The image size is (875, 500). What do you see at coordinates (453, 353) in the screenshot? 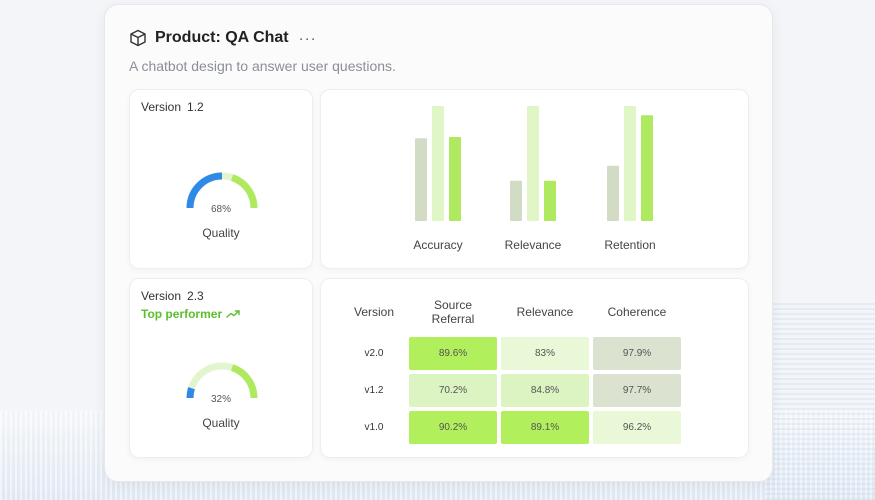
I see `cell-source-referral: 89.6%` at bounding box center [453, 353].